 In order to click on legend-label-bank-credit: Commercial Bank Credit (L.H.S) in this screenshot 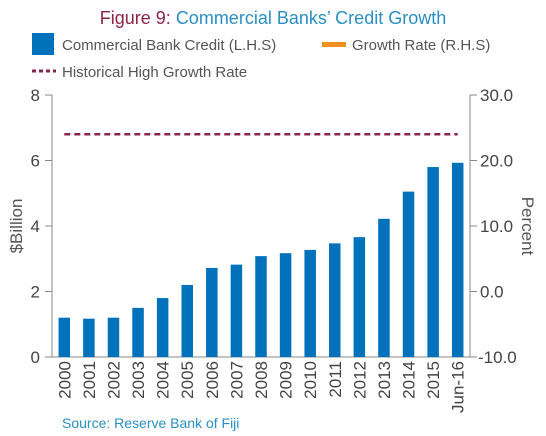, I will do `click(169, 45)`.